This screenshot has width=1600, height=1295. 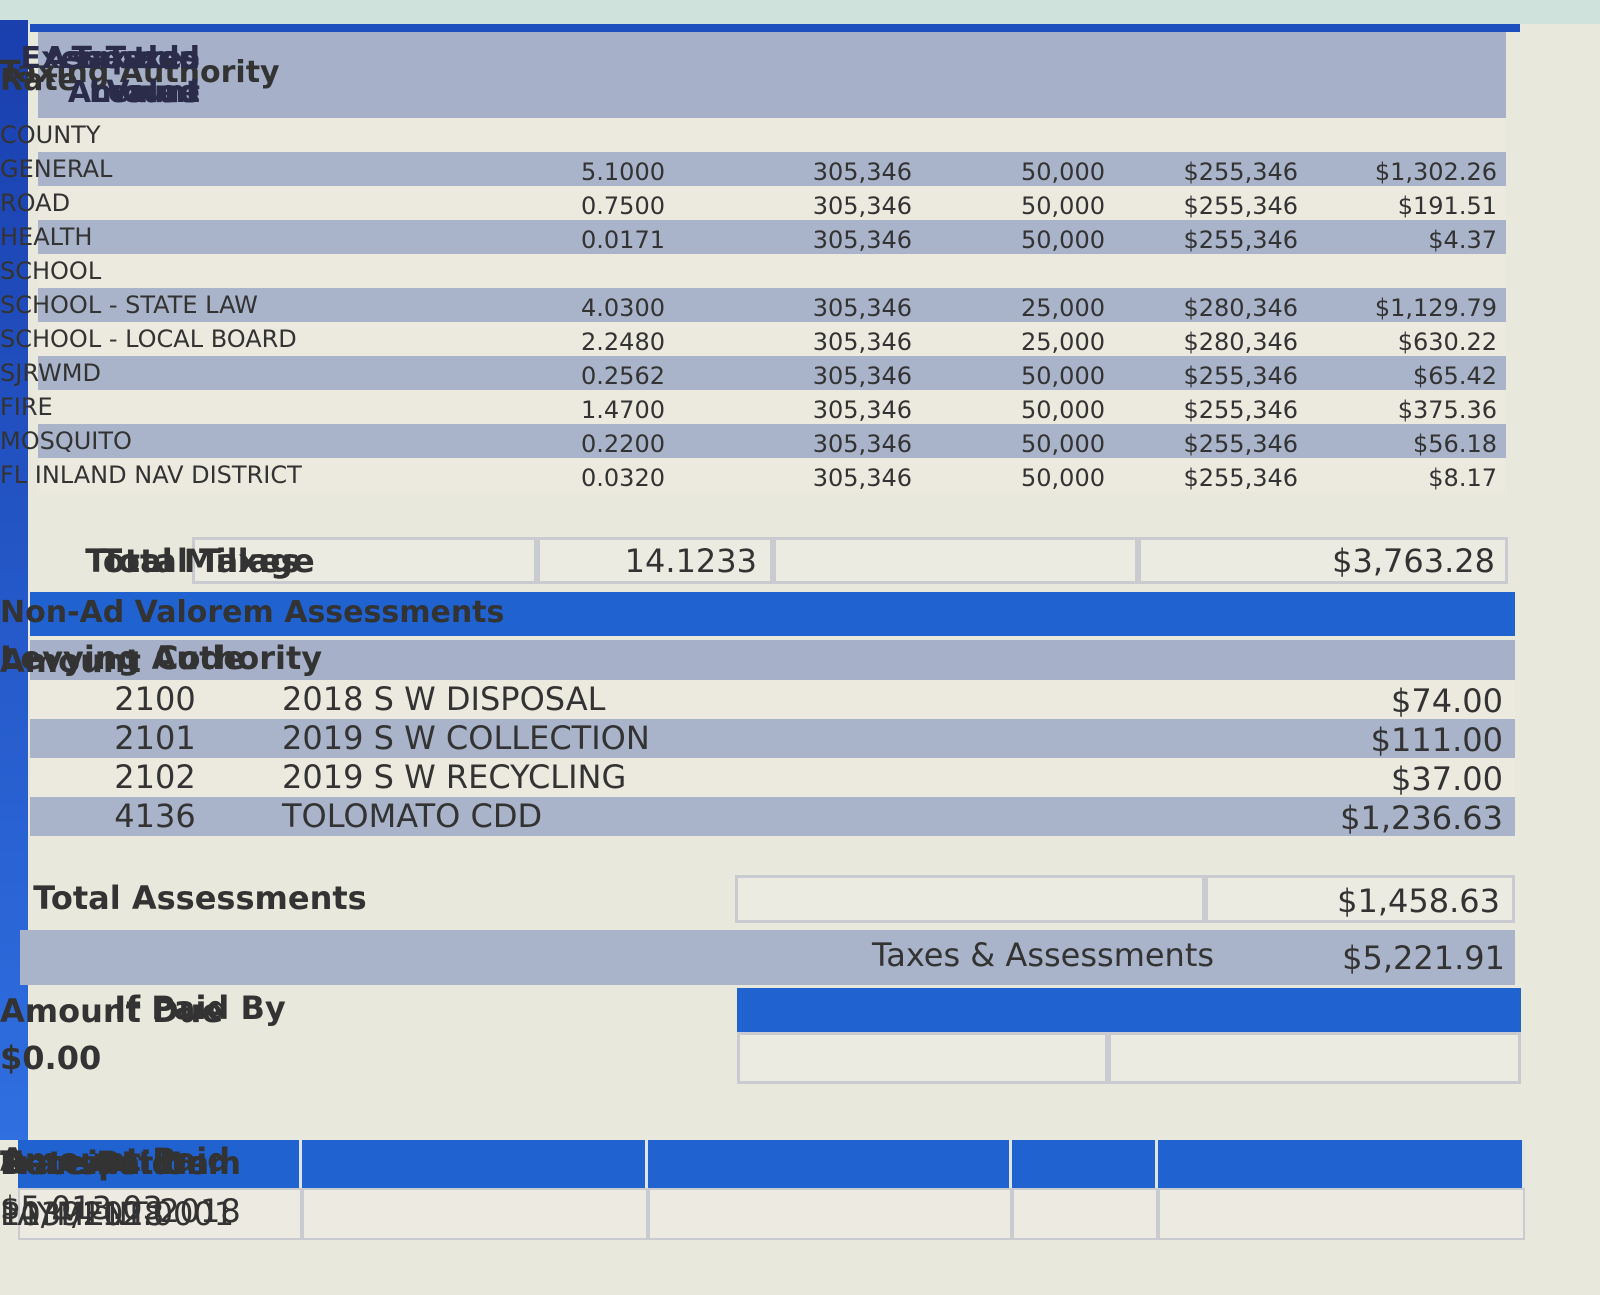 I want to click on column-header: Taxes Levied, so click(x=144, y=75).